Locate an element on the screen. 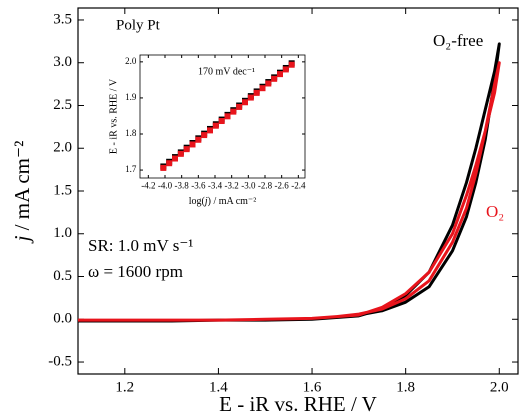  annotation: 170 mV dec⁻¹ is located at coordinates (226, 71).